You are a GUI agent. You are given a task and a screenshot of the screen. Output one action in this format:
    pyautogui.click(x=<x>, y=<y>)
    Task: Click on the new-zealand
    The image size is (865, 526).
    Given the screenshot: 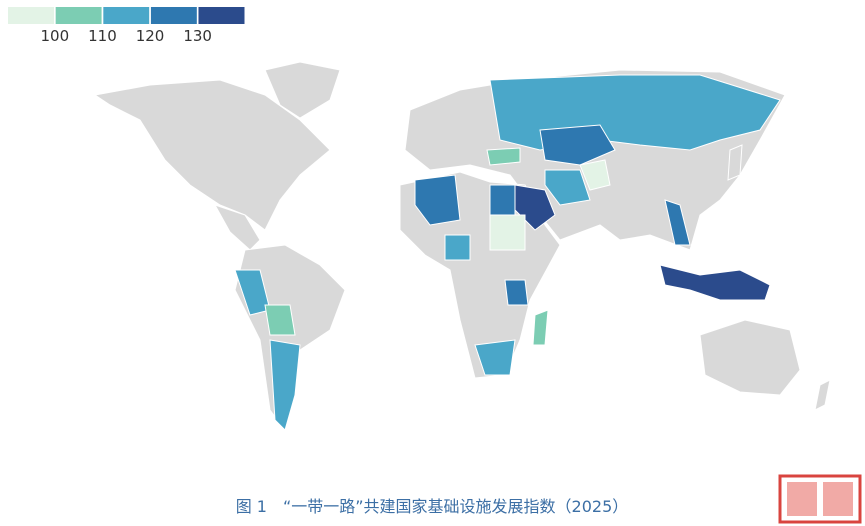 What is the action you would take?
    pyautogui.click(x=822, y=395)
    